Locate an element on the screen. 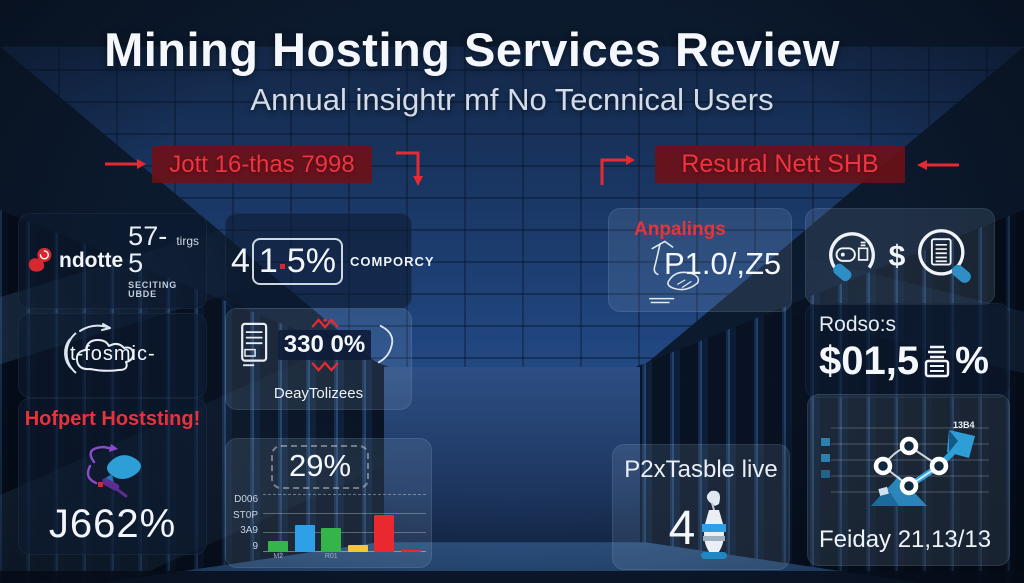 The image size is (1024, 583). fosmic-brand-label: t-fosmic- is located at coordinates (113, 354).